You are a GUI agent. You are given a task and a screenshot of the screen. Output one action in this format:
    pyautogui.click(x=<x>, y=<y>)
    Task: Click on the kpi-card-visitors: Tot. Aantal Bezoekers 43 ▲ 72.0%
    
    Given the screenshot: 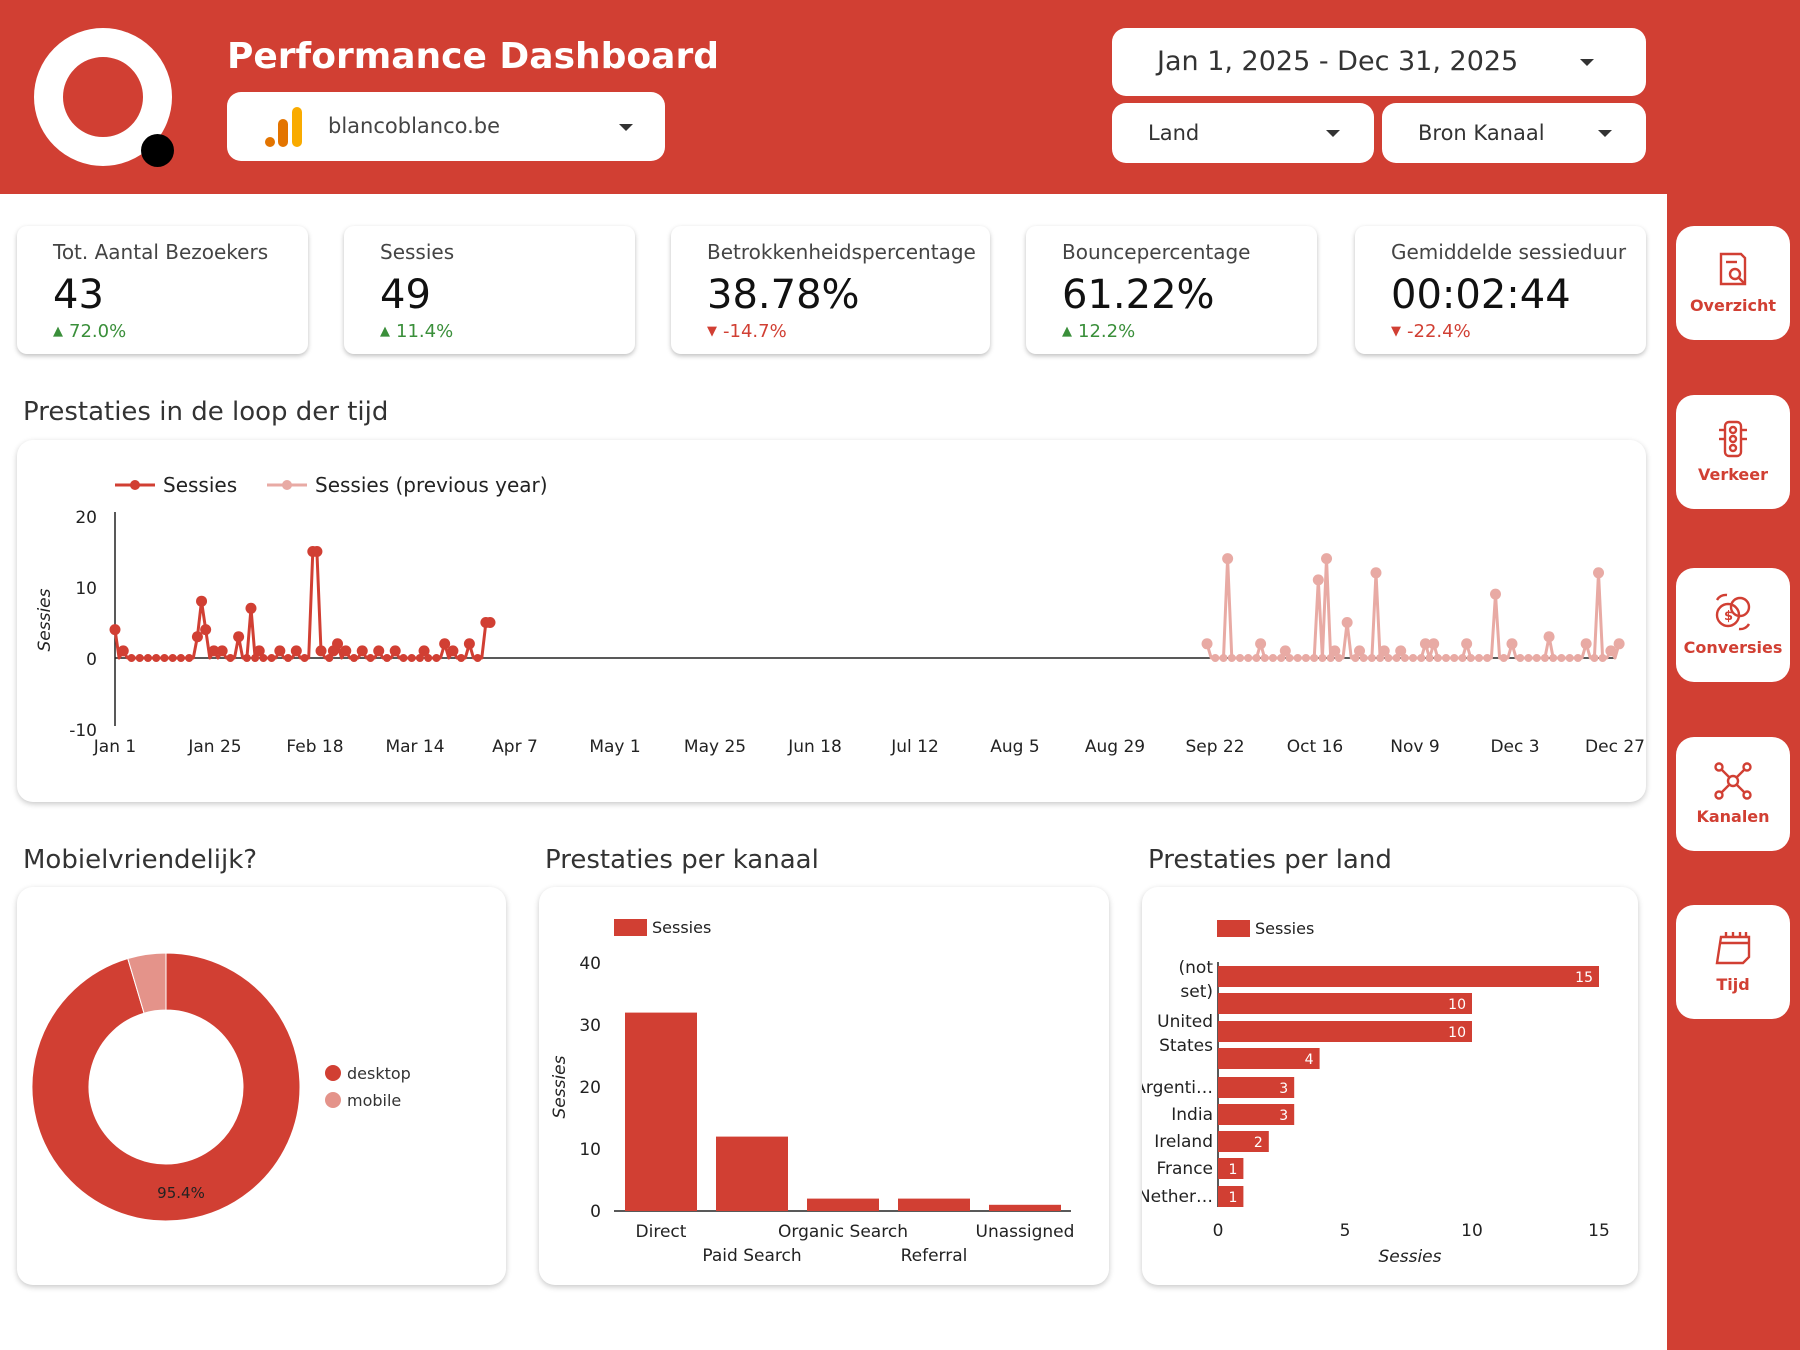 What is the action you would take?
    pyautogui.click(x=162, y=290)
    